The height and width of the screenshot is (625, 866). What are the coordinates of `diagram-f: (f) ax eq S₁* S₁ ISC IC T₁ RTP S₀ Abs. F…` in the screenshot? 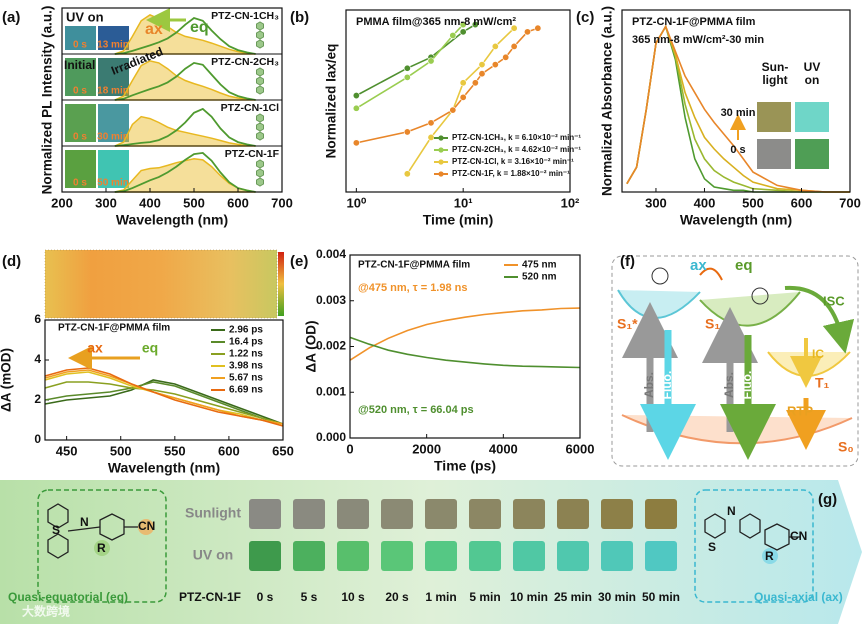 It's located at (735, 360).